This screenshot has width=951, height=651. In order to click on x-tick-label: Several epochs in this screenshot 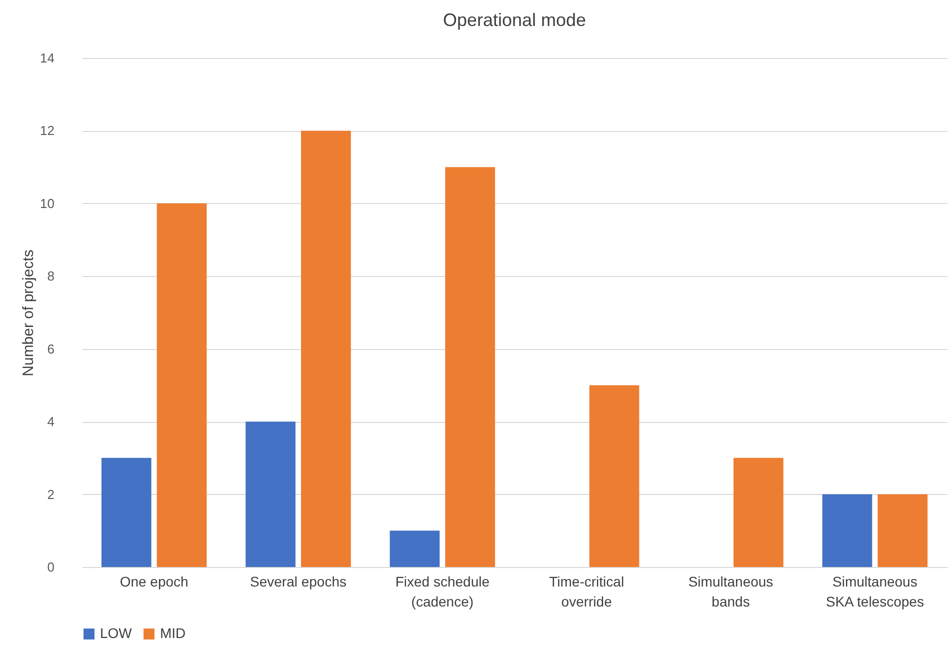, I will do `click(298, 582)`.